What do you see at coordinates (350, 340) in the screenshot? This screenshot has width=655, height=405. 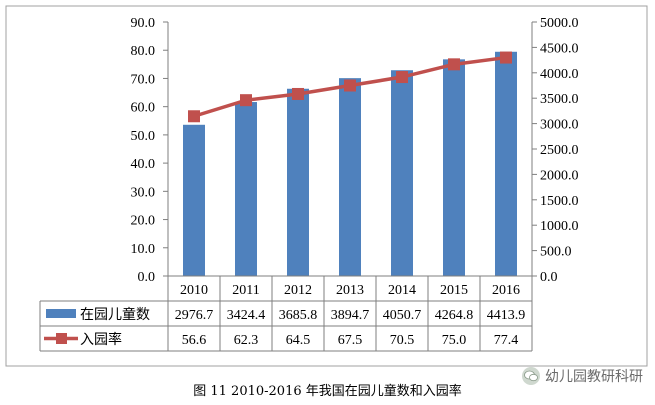 I see `table-cell-value: 67.5` at bounding box center [350, 340].